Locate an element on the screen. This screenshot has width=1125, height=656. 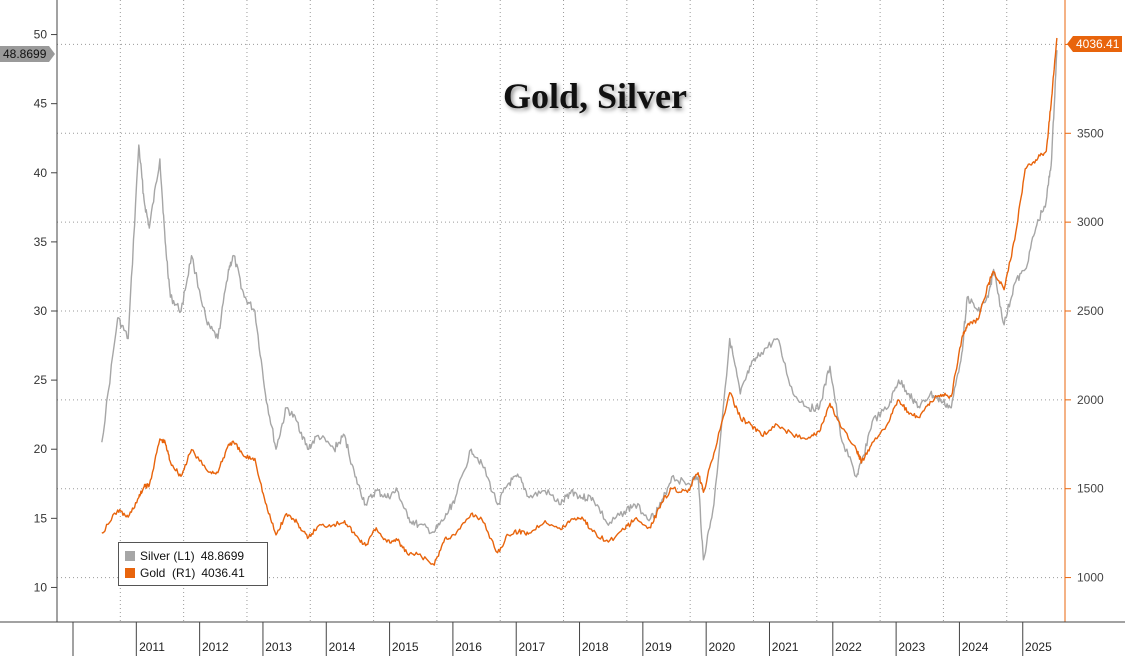
x-tick-label: 2014 is located at coordinates (342, 647).